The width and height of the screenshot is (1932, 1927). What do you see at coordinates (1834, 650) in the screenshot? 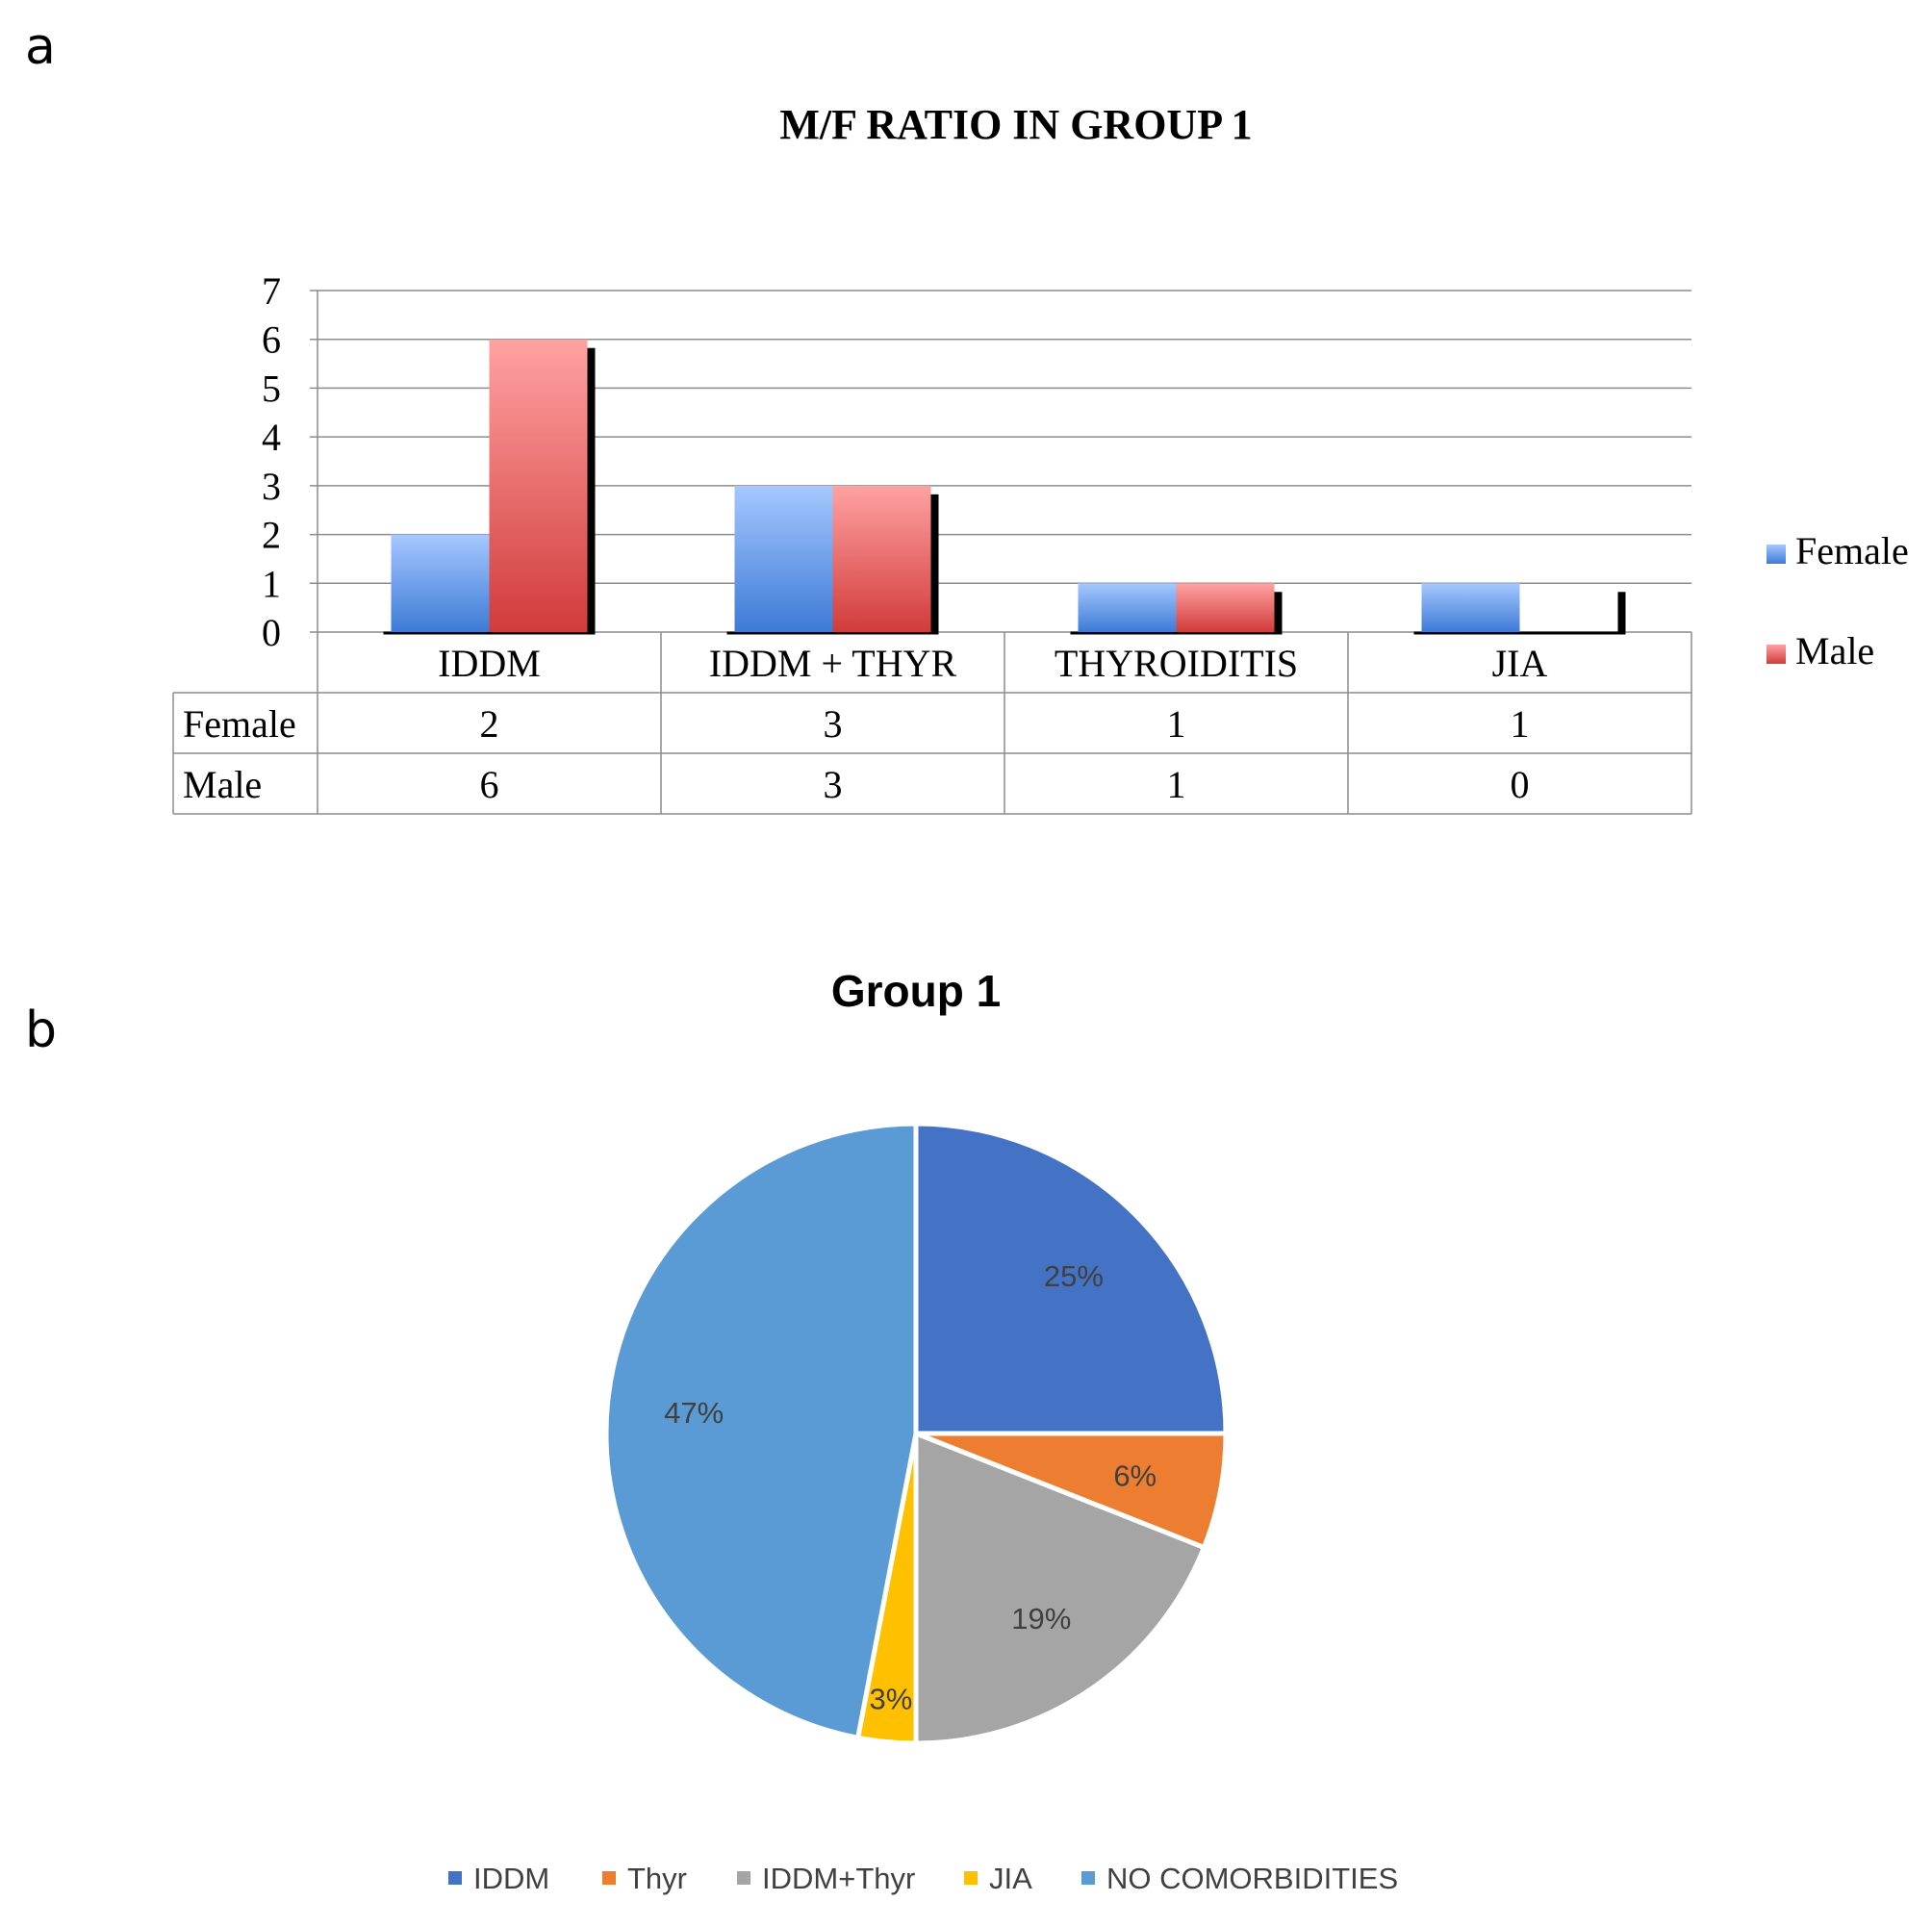
I see `legend-label-male: Male` at bounding box center [1834, 650].